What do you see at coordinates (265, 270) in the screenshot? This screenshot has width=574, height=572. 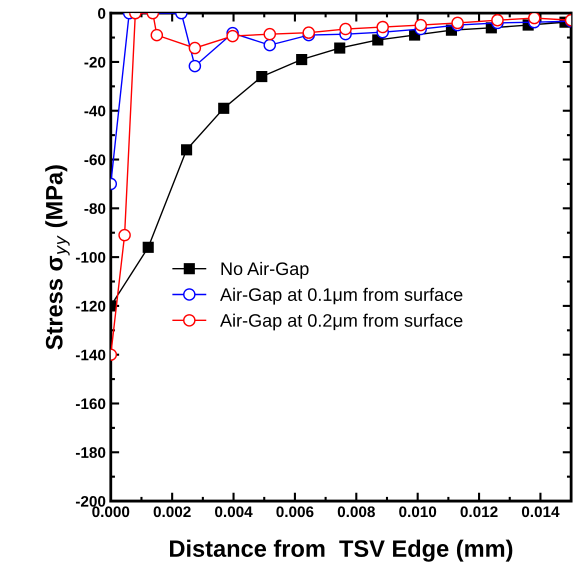 I see `legend-label: No Air-Gap` at bounding box center [265, 270].